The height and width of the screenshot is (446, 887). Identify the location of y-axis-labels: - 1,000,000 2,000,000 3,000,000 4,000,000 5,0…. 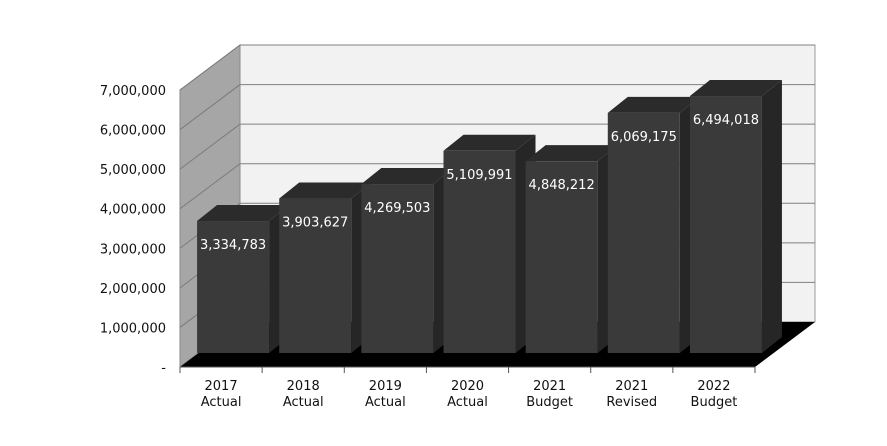
(133, 230).